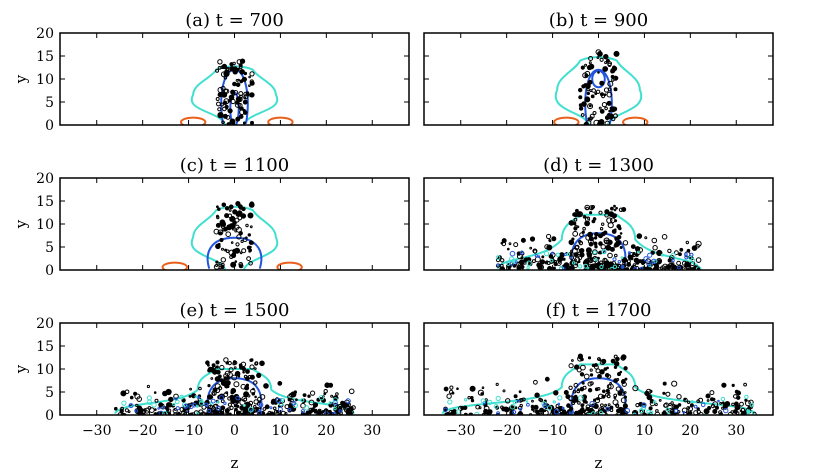 The image size is (814, 475). I want to click on panel-title: (c) t = 1100, so click(234, 165).